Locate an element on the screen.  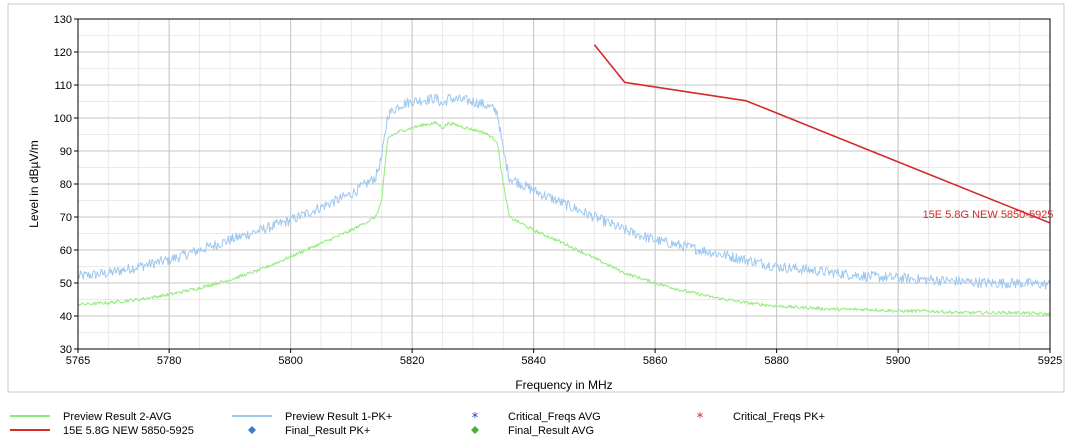
y-tick-label: 40 is located at coordinates (66, 317).